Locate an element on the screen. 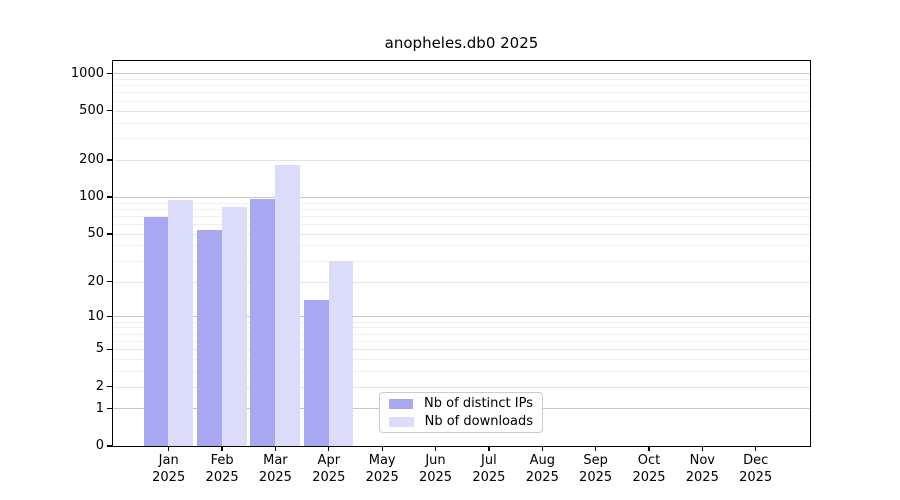 Image resolution: width=900 pixels, height=500 pixels. x-tick-mark-jun is located at coordinates (435, 449).